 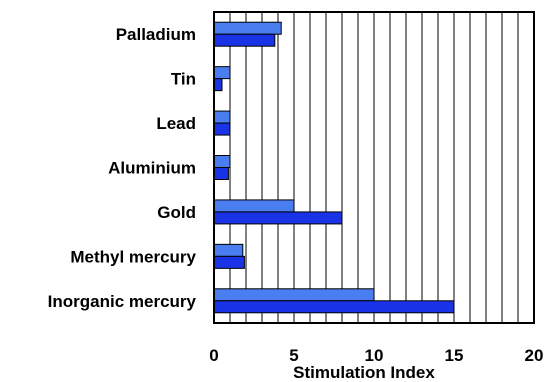 I want to click on bar-inorganic-mercury-s1, so click(x=294, y=295).